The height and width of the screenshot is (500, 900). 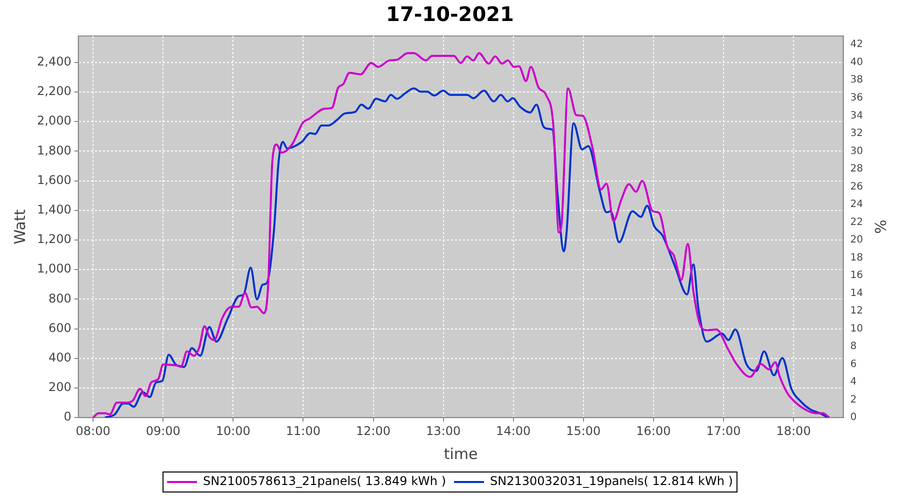 I want to click on x-tick-label: 15:00, so click(x=583, y=431).